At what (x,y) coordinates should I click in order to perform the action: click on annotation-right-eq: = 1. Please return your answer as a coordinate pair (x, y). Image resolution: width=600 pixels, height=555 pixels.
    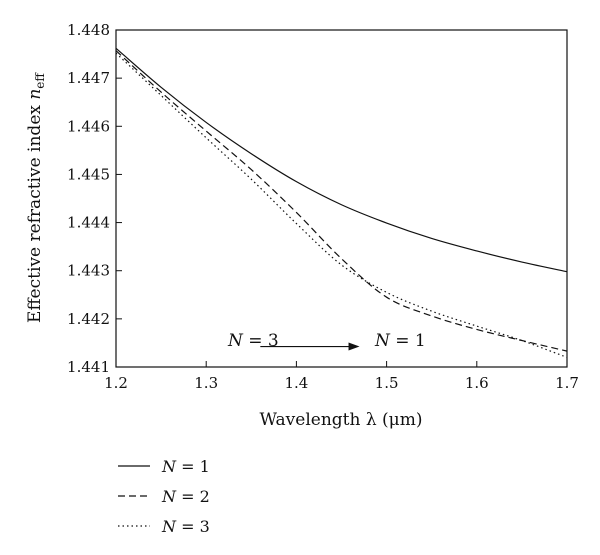
    Looking at the image, I should click on (408, 341).